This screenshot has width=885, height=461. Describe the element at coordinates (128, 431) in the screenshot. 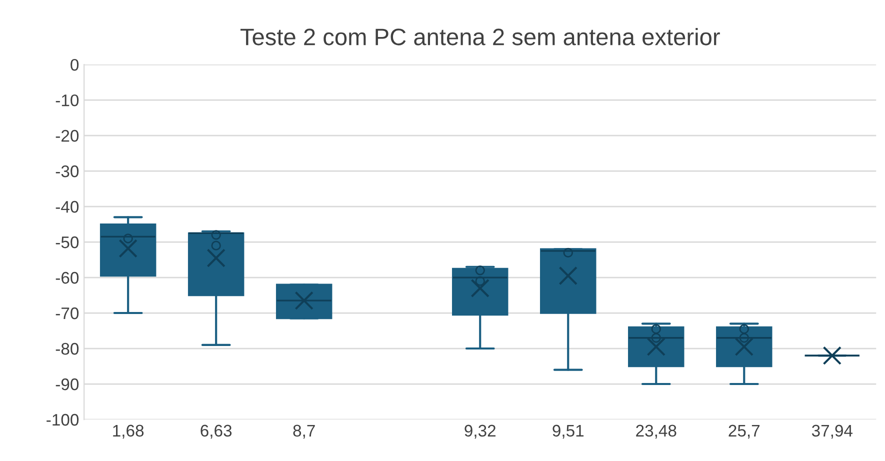

I see `x-tick-label: 1,68` at that location.